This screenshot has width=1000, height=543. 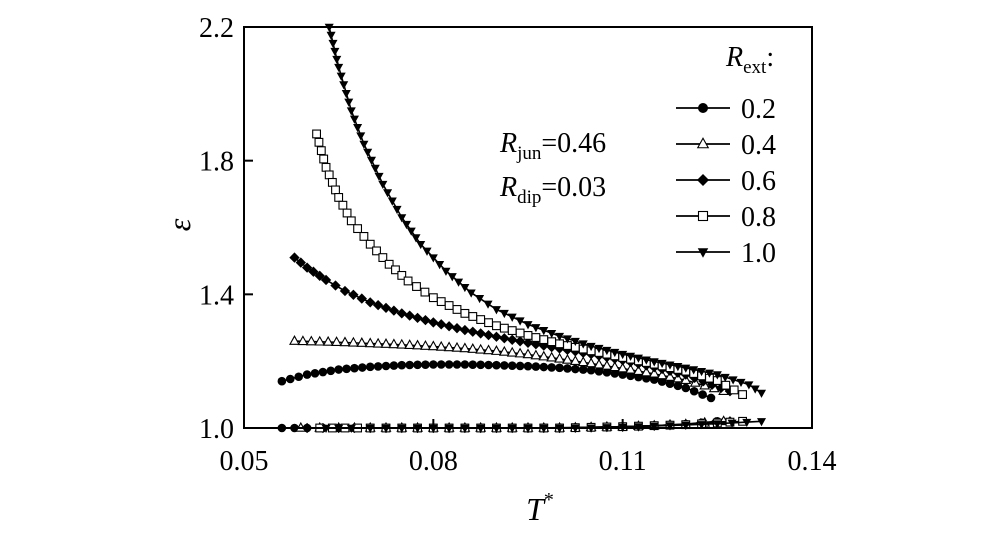 What do you see at coordinates (552, 168) in the screenshot?
I see `annotations: Rjun=0.46 Rdip=0.03` at bounding box center [552, 168].